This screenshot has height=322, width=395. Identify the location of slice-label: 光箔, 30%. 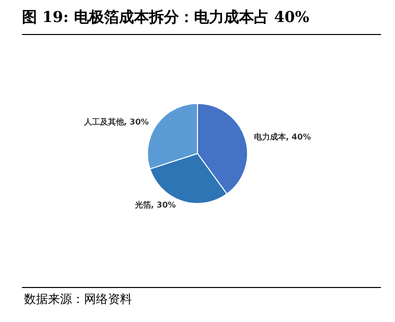
(155, 205).